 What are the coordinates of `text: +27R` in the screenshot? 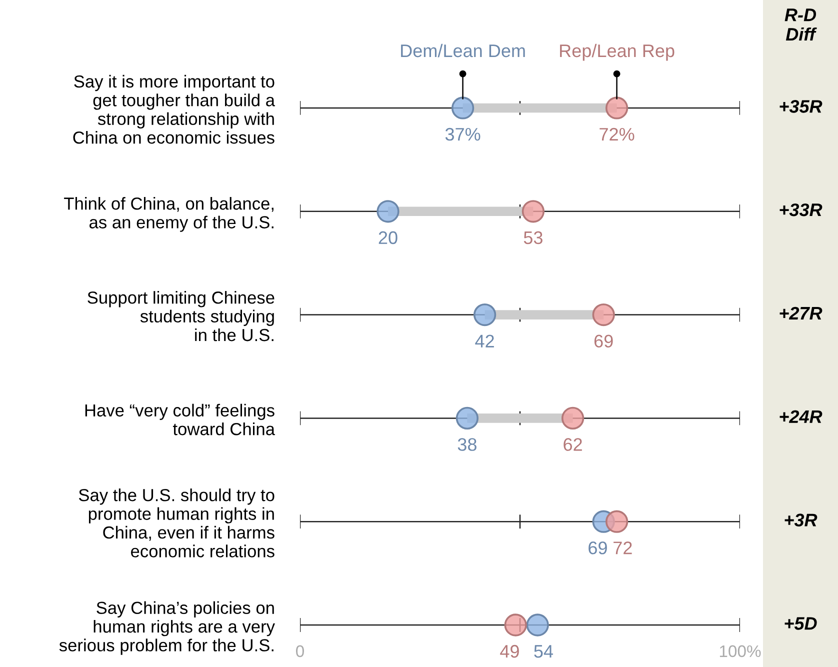 It's located at (801, 313).